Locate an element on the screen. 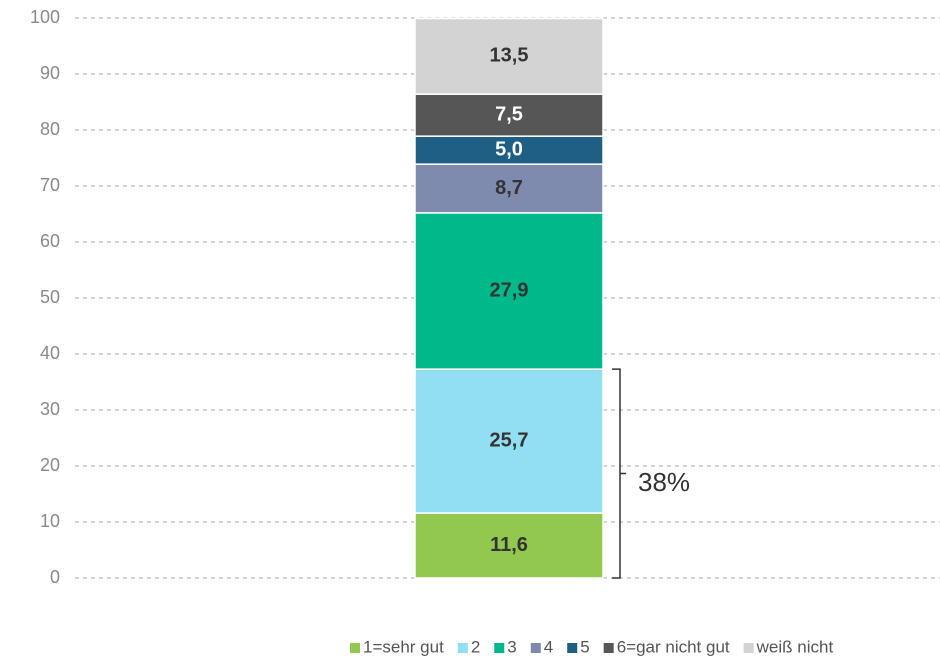  y-tick-label: 10 is located at coordinates (50, 521).